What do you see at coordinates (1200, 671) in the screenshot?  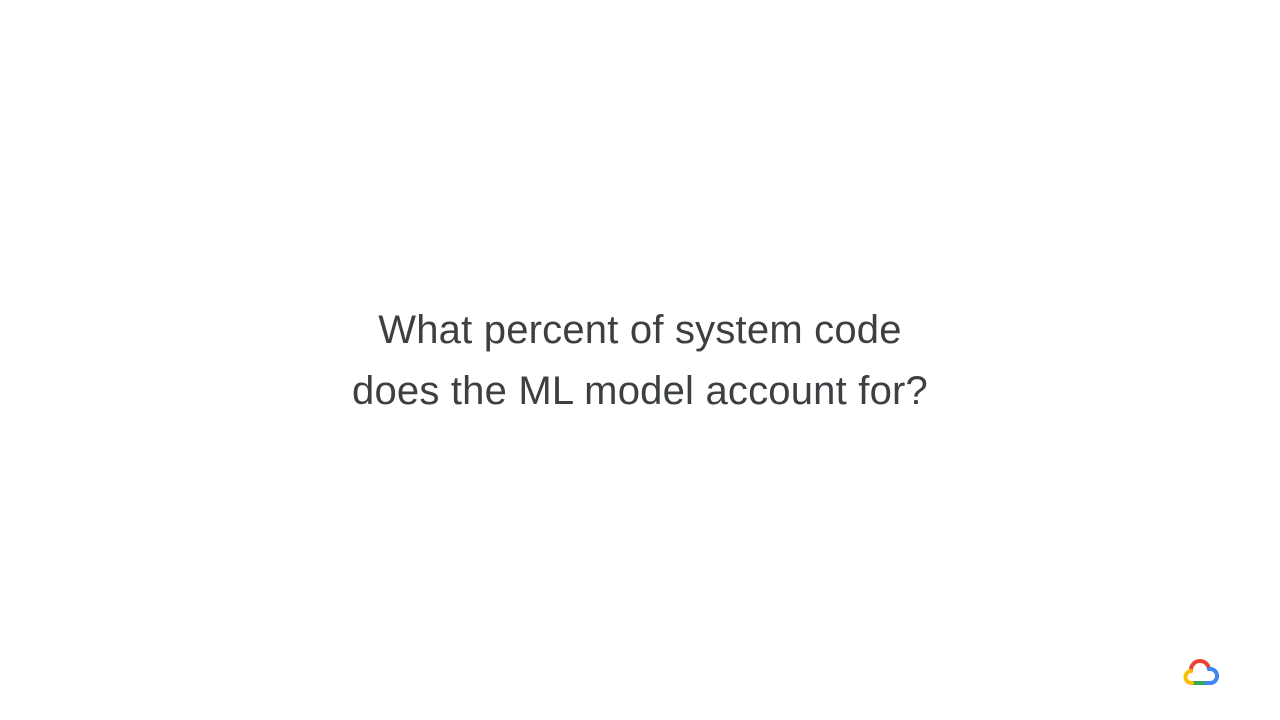 I see `google-cloud-icon` at bounding box center [1200, 671].